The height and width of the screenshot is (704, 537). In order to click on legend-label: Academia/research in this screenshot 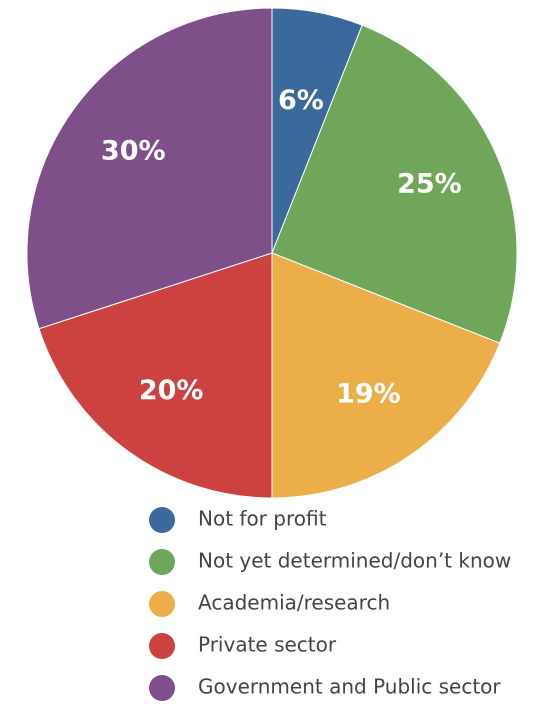, I will do `click(294, 603)`.